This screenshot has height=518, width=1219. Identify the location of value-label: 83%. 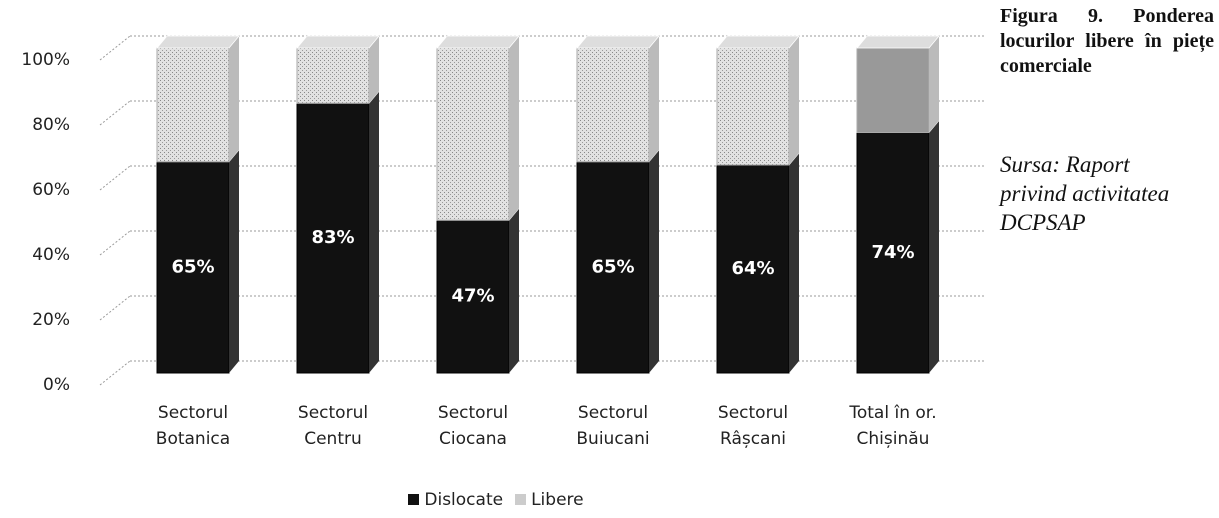
(332, 237).